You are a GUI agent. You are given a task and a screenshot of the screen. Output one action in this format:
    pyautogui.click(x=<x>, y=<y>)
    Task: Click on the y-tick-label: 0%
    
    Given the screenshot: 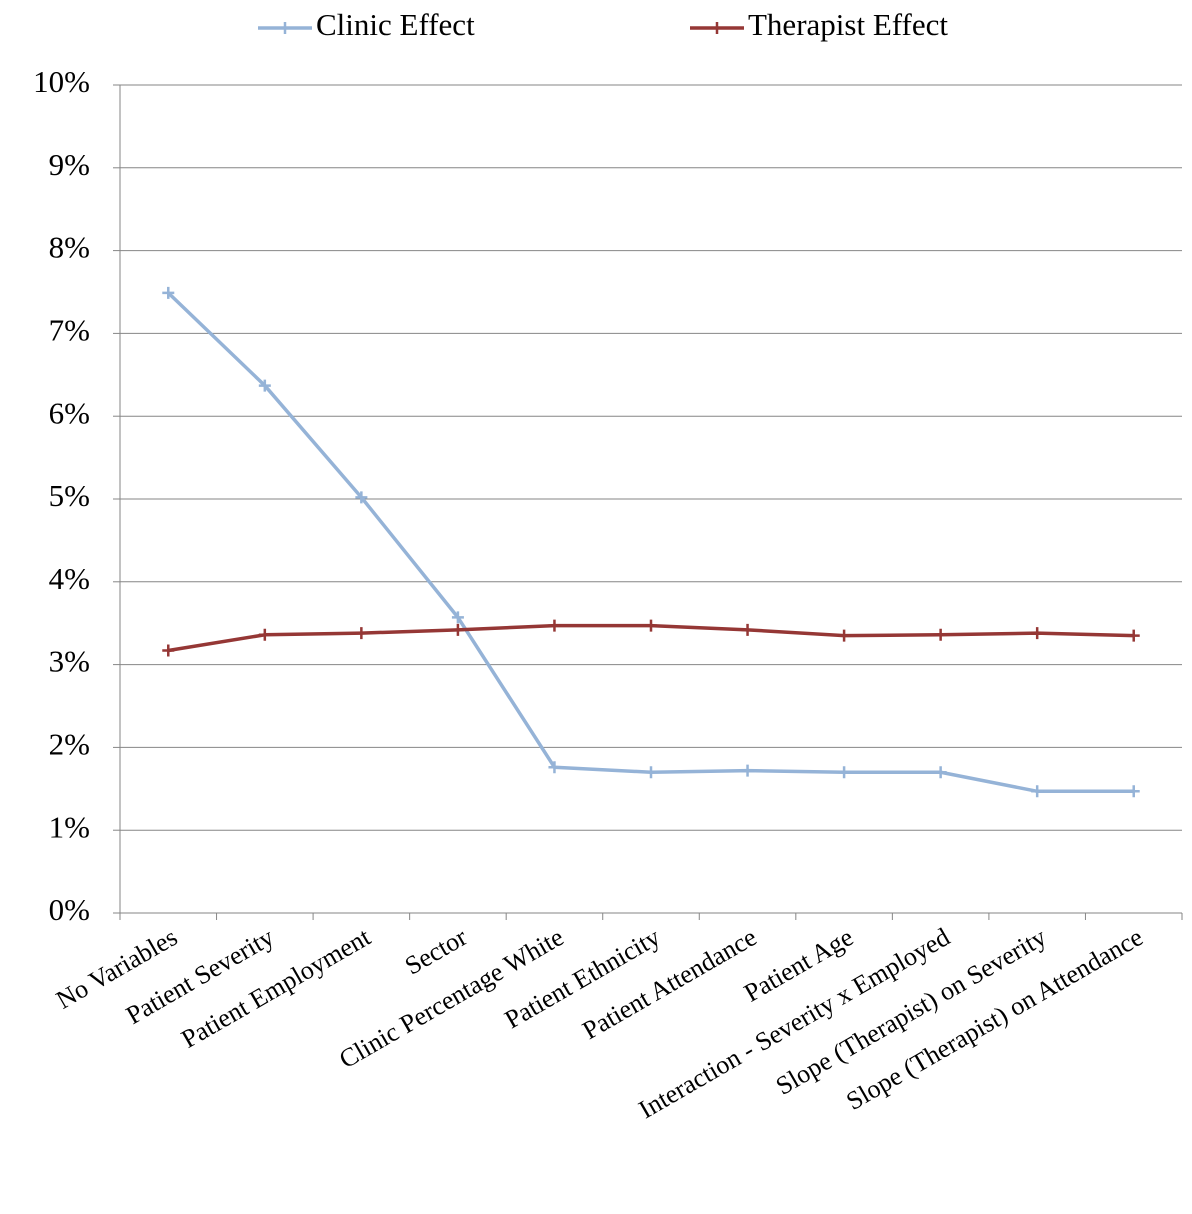 What is the action you would take?
    pyautogui.click(x=69, y=909)
    